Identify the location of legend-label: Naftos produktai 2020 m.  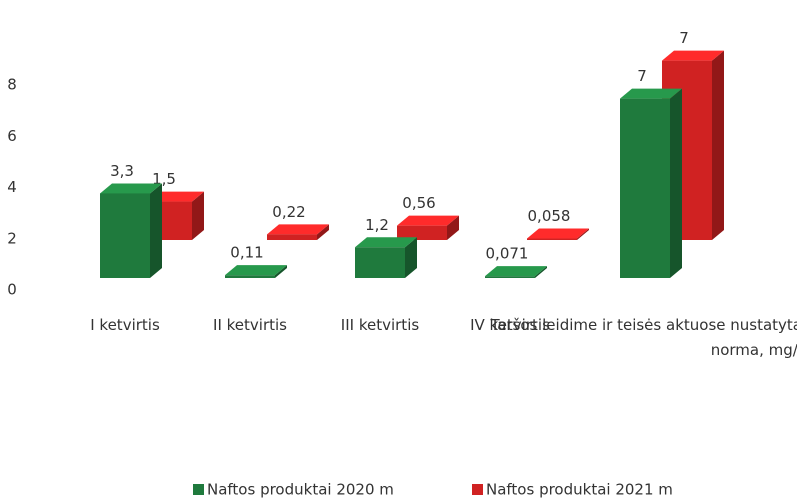
(300, 490).